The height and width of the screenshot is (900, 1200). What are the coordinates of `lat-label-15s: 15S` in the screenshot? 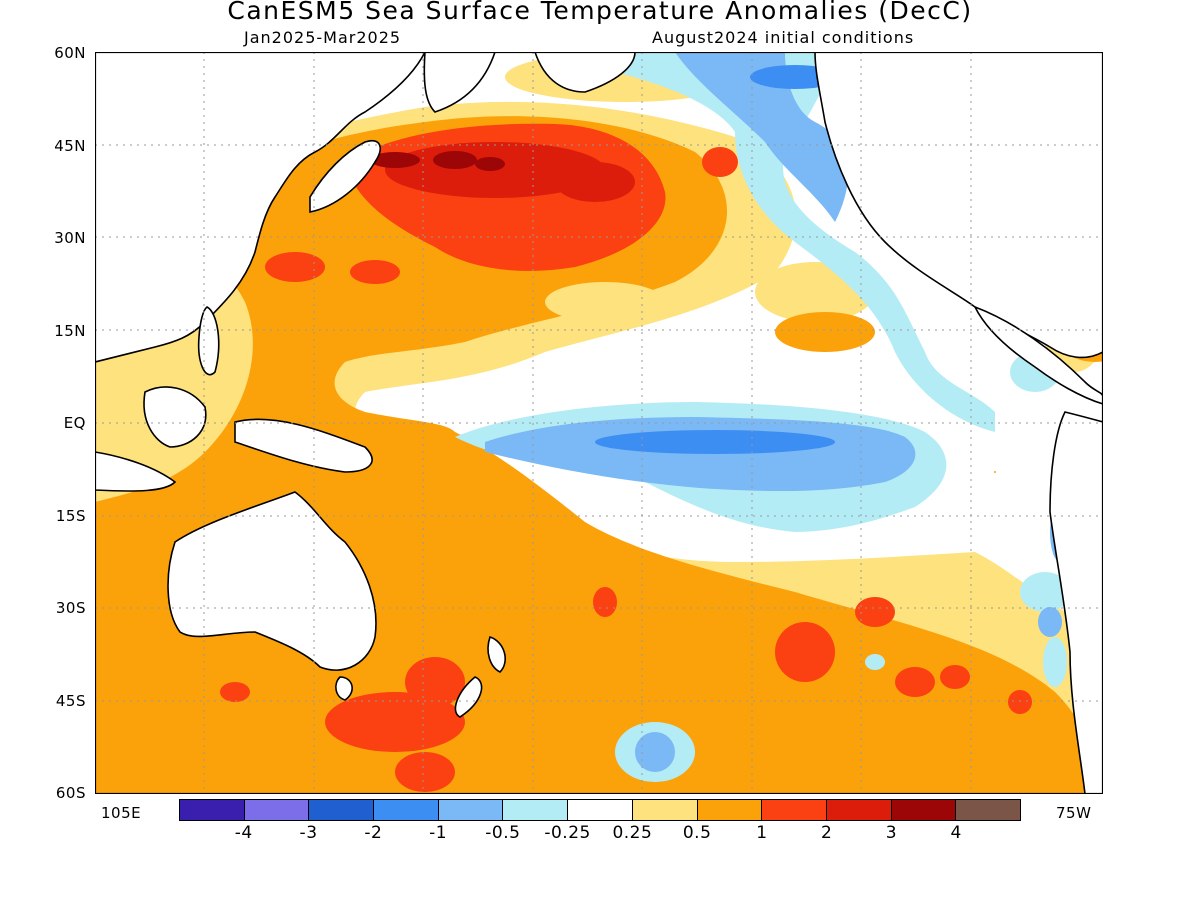 It's located at (70, 516).